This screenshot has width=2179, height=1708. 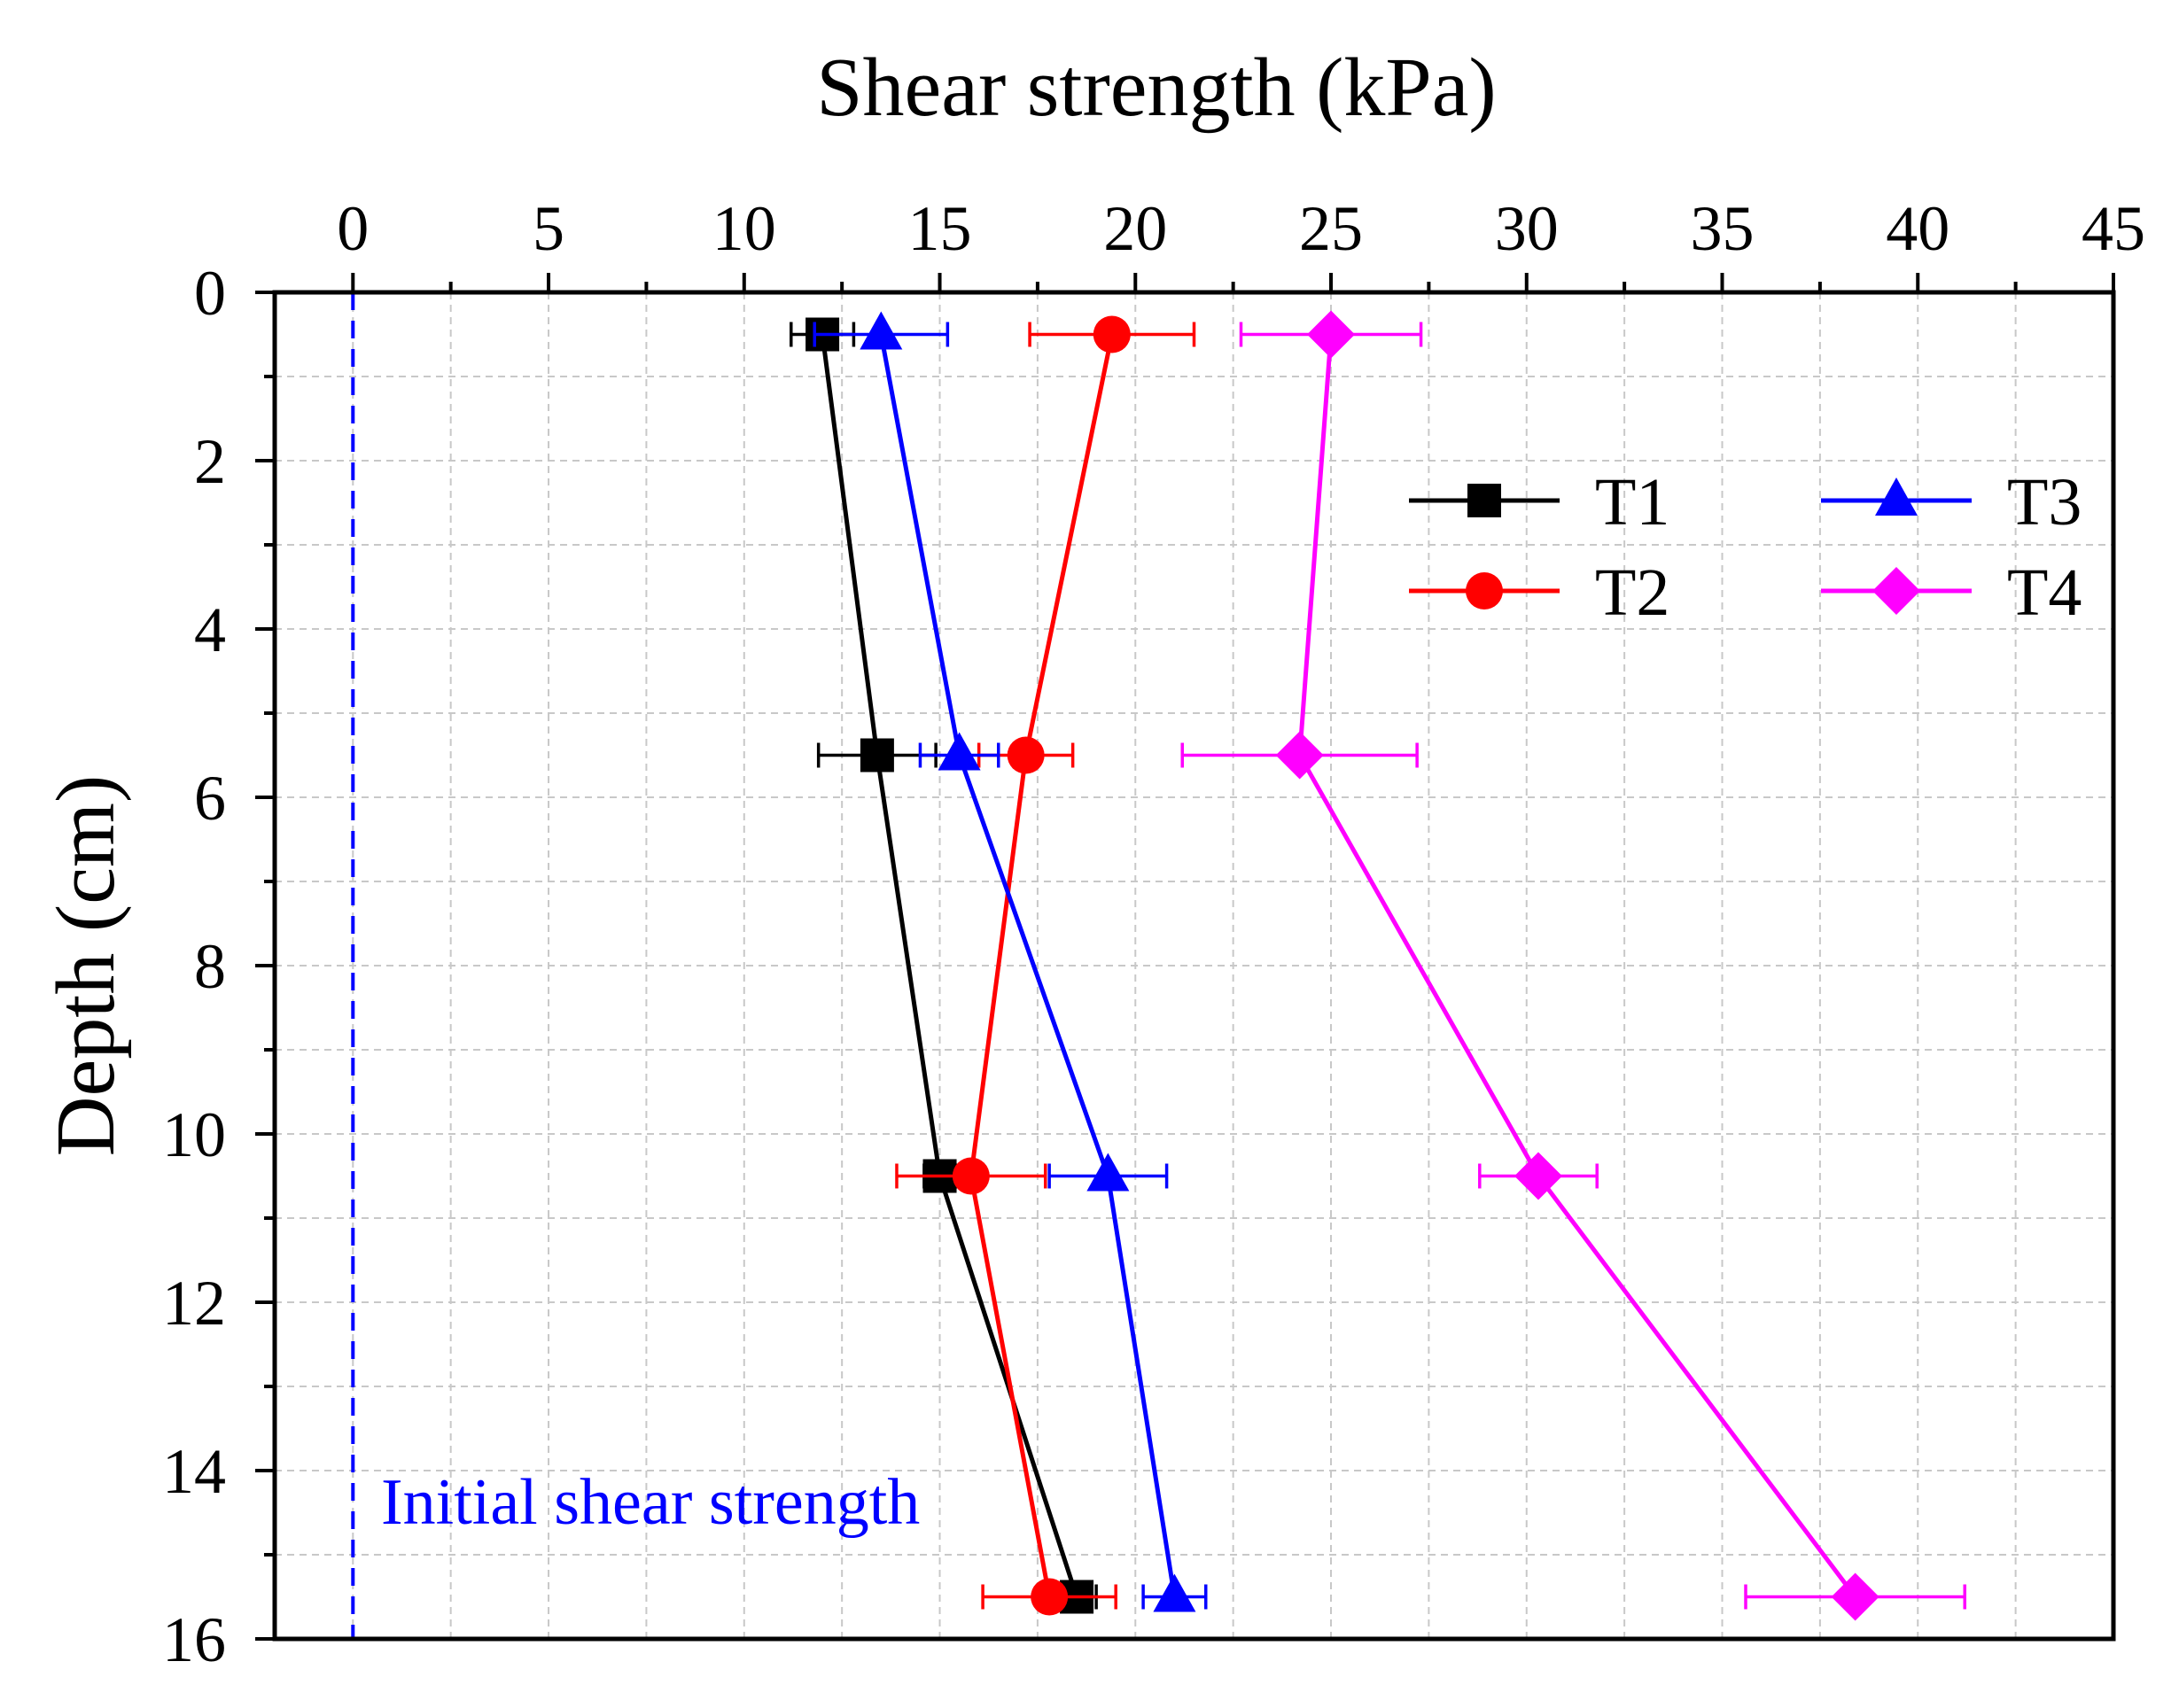 I want to click on y-tick-label: 4, so click(x=210, y=629).